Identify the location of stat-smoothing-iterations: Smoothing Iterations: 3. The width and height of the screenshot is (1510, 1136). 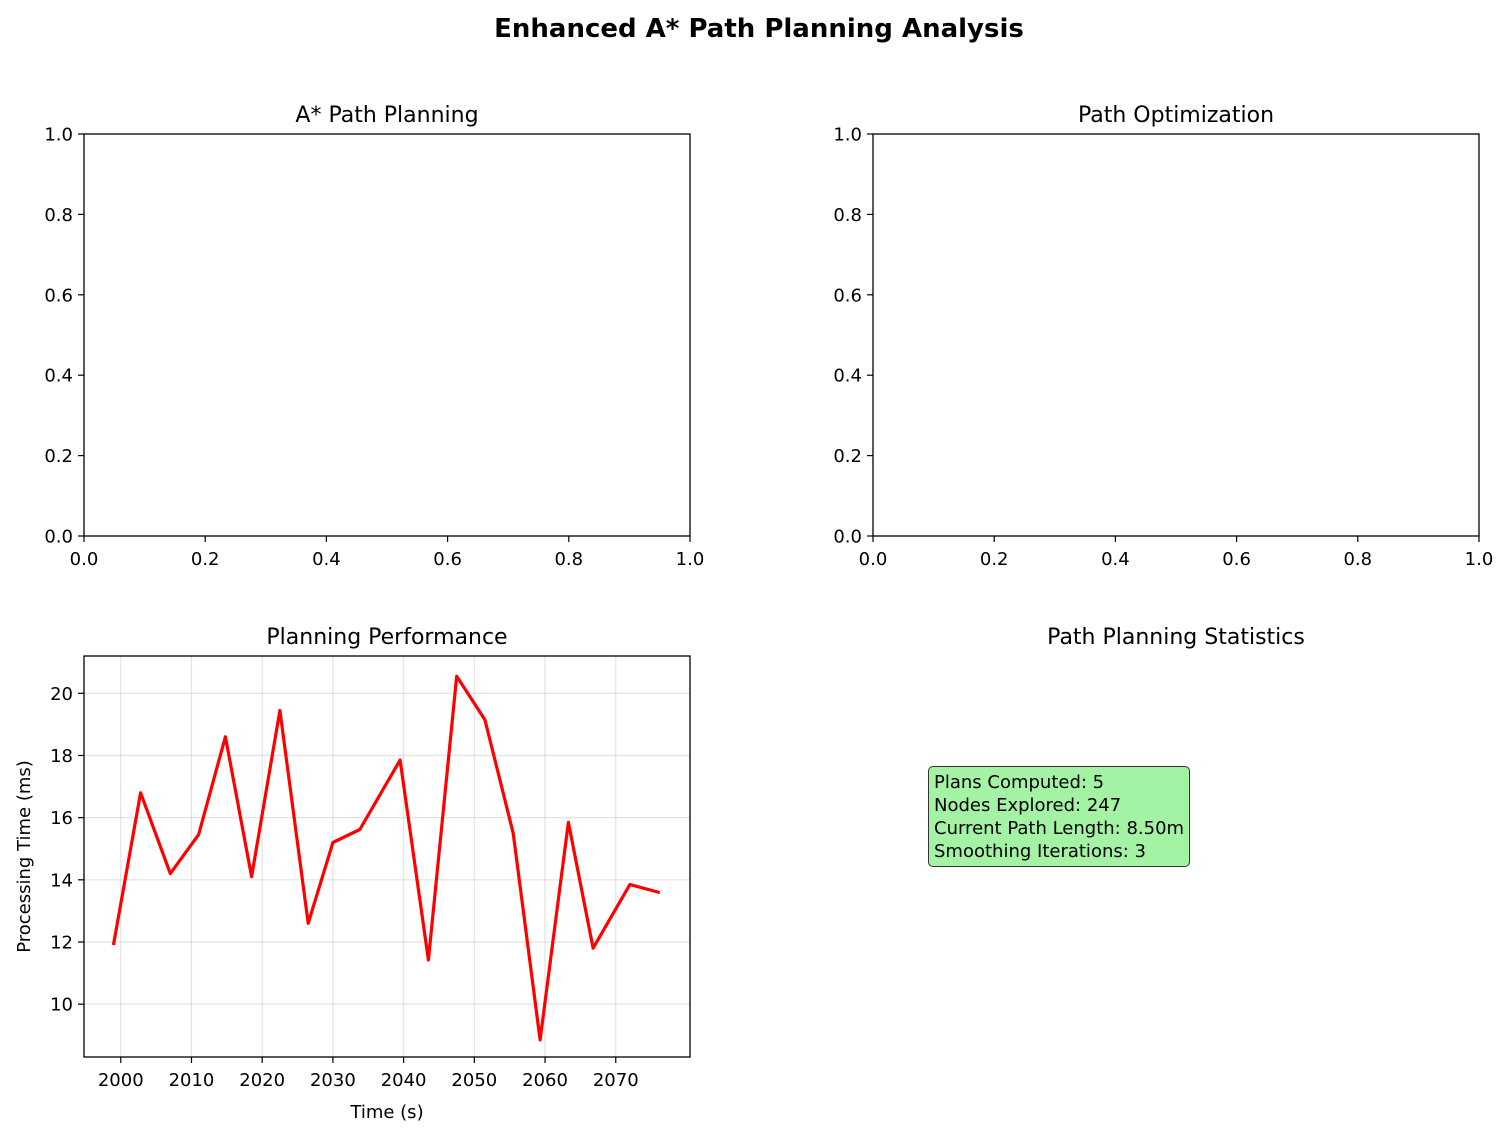
(1040, 851).